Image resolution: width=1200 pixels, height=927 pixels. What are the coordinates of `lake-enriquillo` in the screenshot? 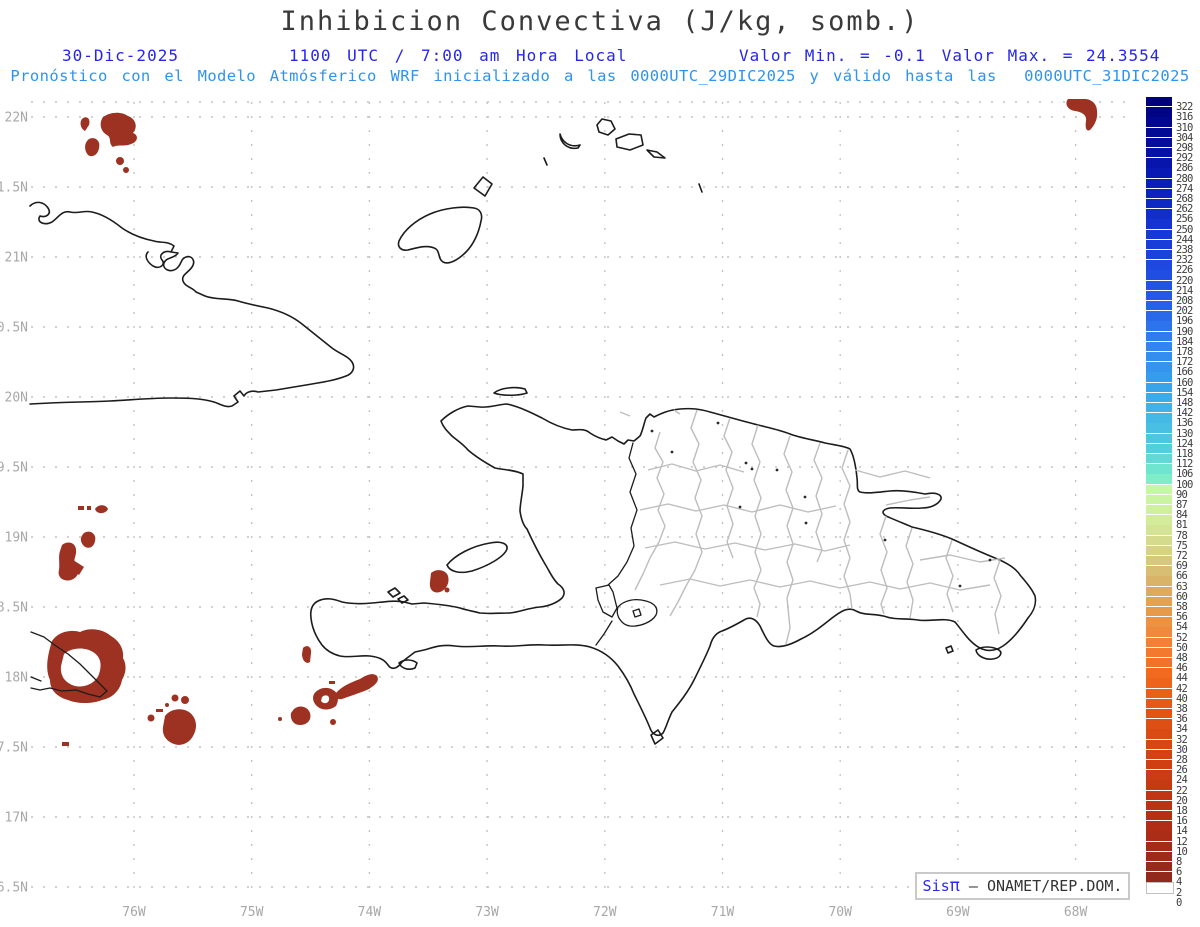 It's located at (637, 613).